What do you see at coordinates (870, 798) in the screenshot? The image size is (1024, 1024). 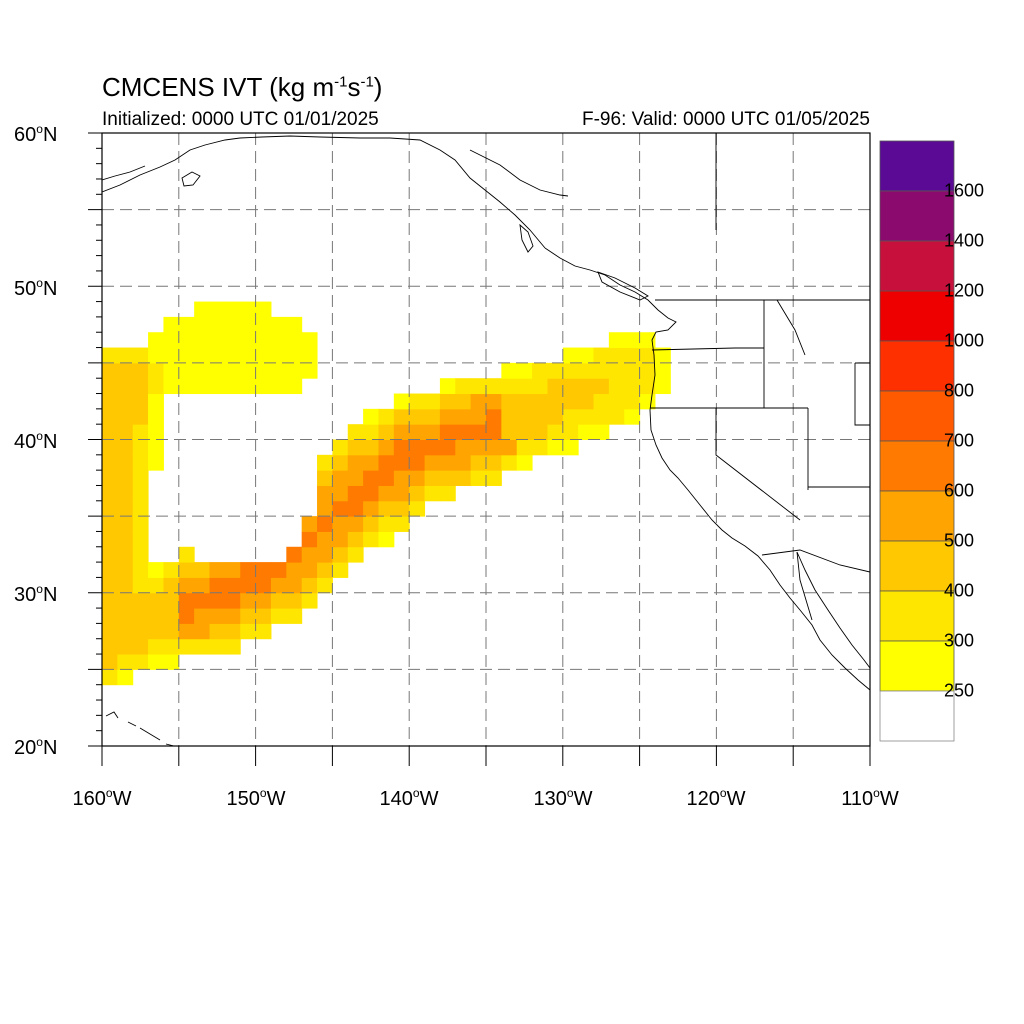 I see `lon-label-110w: 110oW` at bounding box center [870, 798].